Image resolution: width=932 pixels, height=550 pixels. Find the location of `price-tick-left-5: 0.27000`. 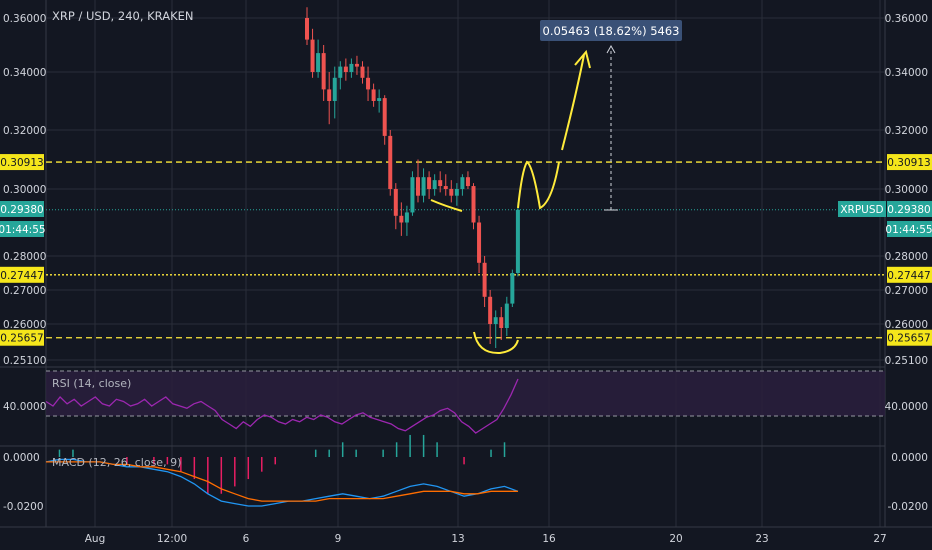

price-tick-left-5: 0.27000 is located at coordinates (24, 291).